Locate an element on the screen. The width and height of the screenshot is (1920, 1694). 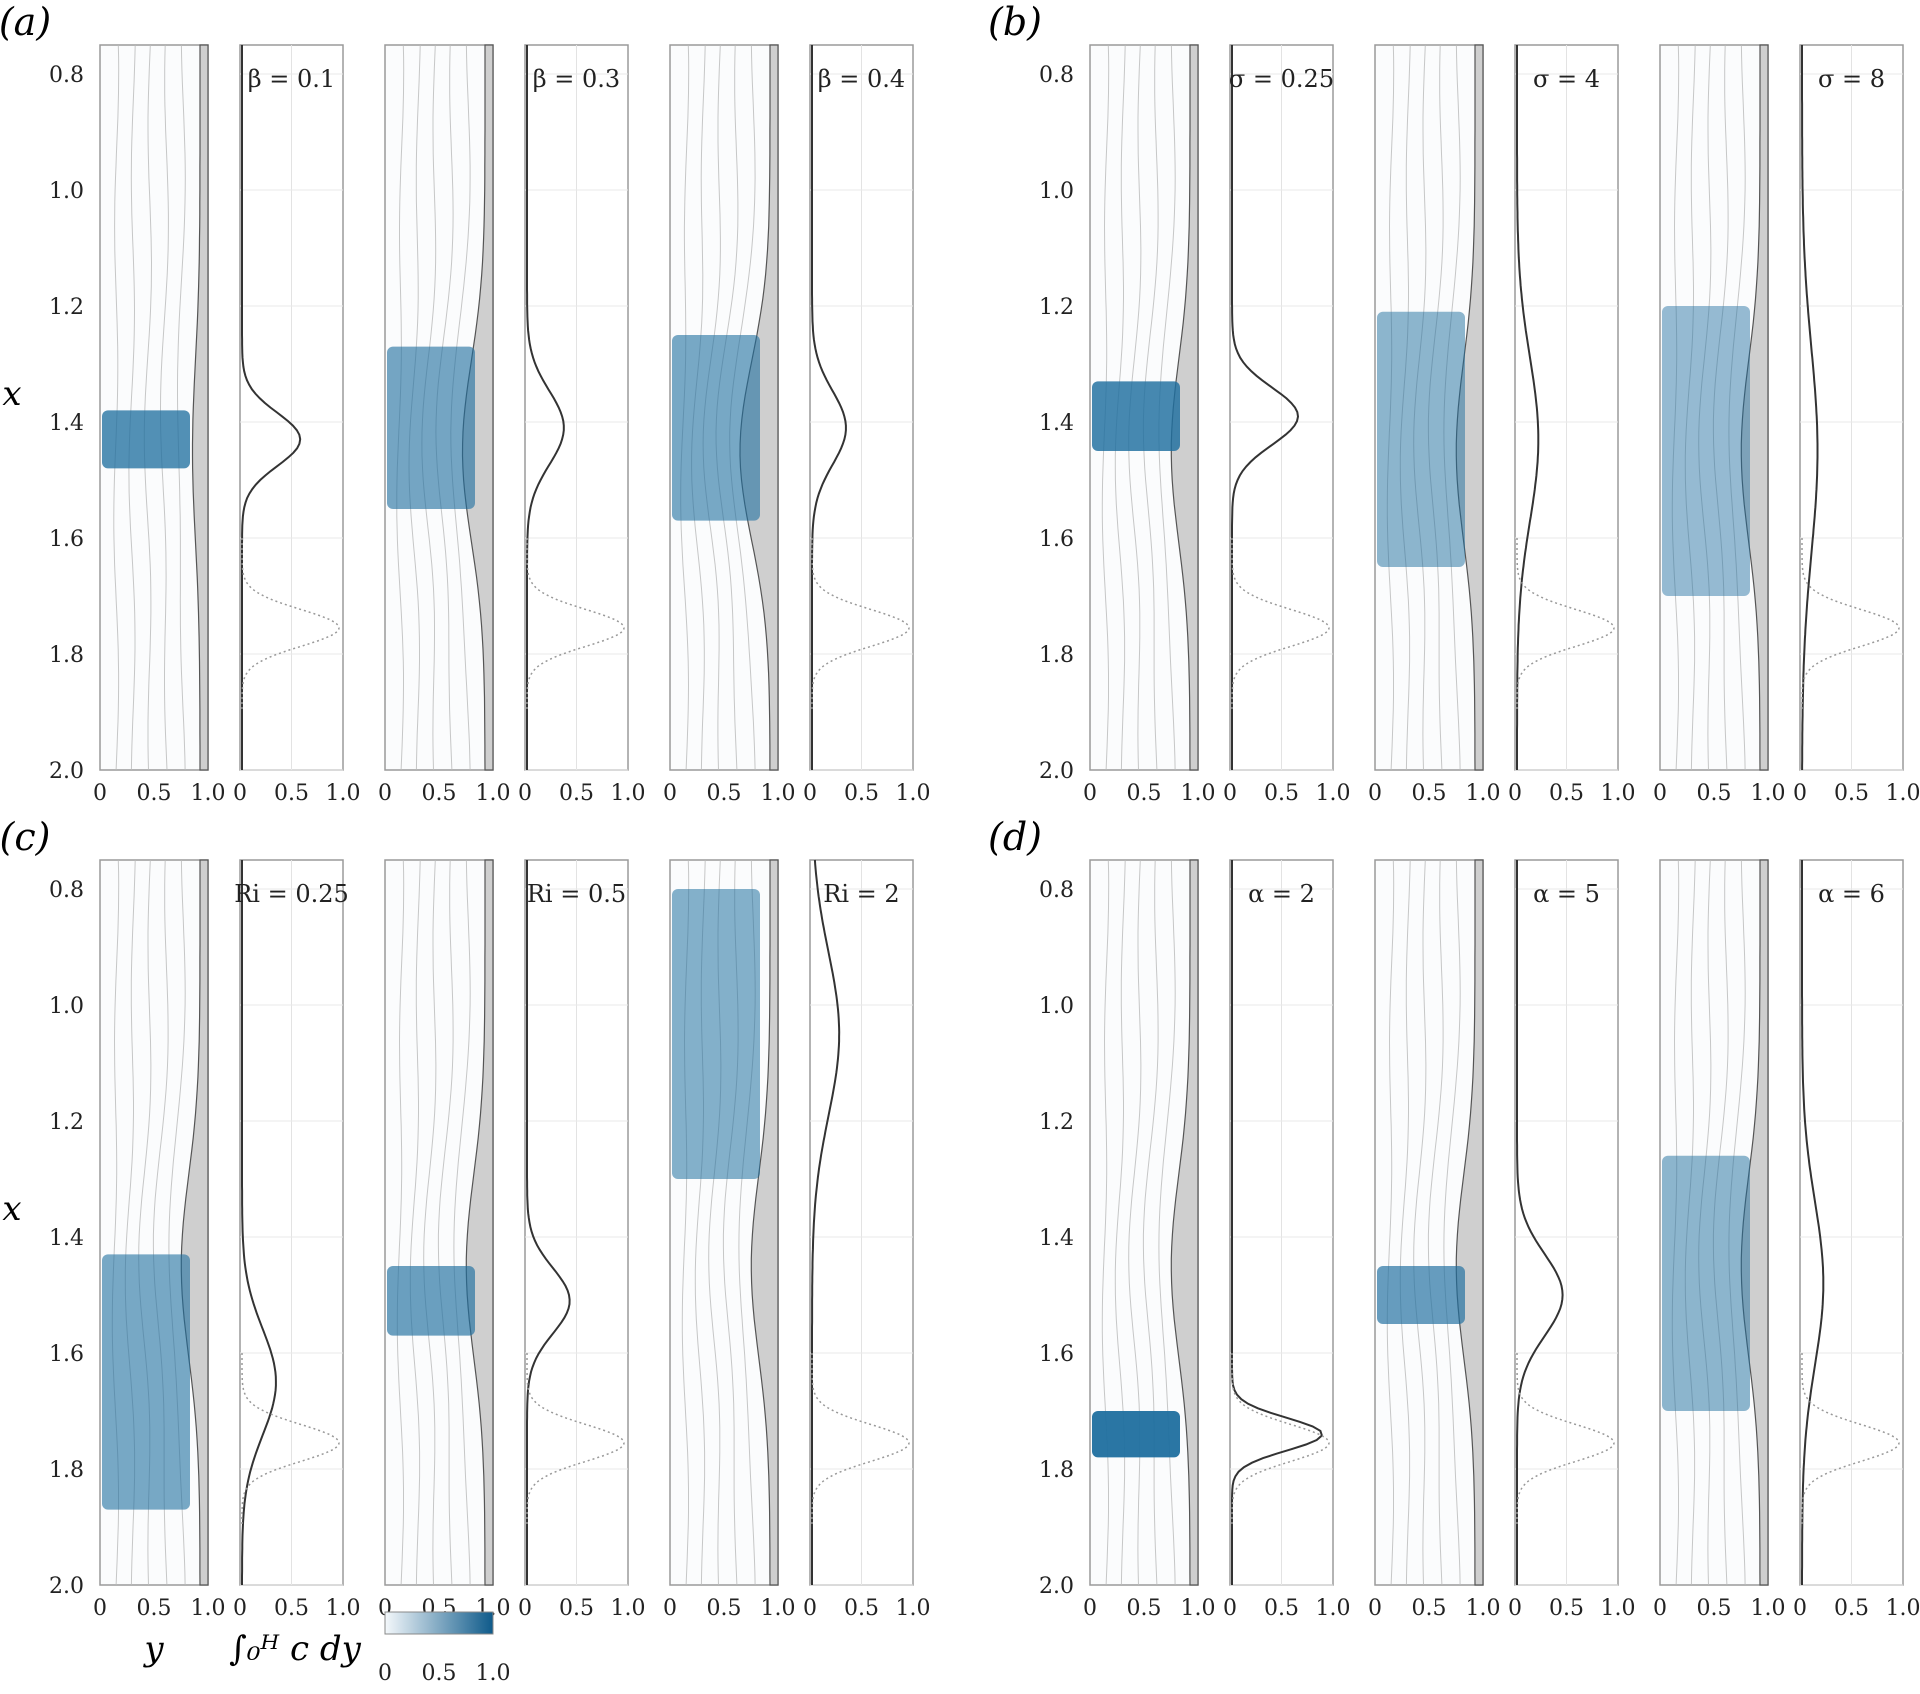
profile-plot: α = 2 0 0.5 1.0 is located at coordinates (1287, 1240).